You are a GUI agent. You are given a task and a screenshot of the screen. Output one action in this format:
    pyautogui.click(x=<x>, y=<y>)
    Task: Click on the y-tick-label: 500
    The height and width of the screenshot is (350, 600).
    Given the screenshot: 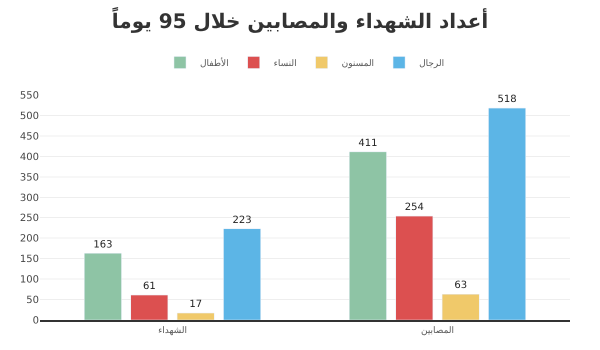 What is the action you would take?
    pyautogui.click(x=29, y=116)
    